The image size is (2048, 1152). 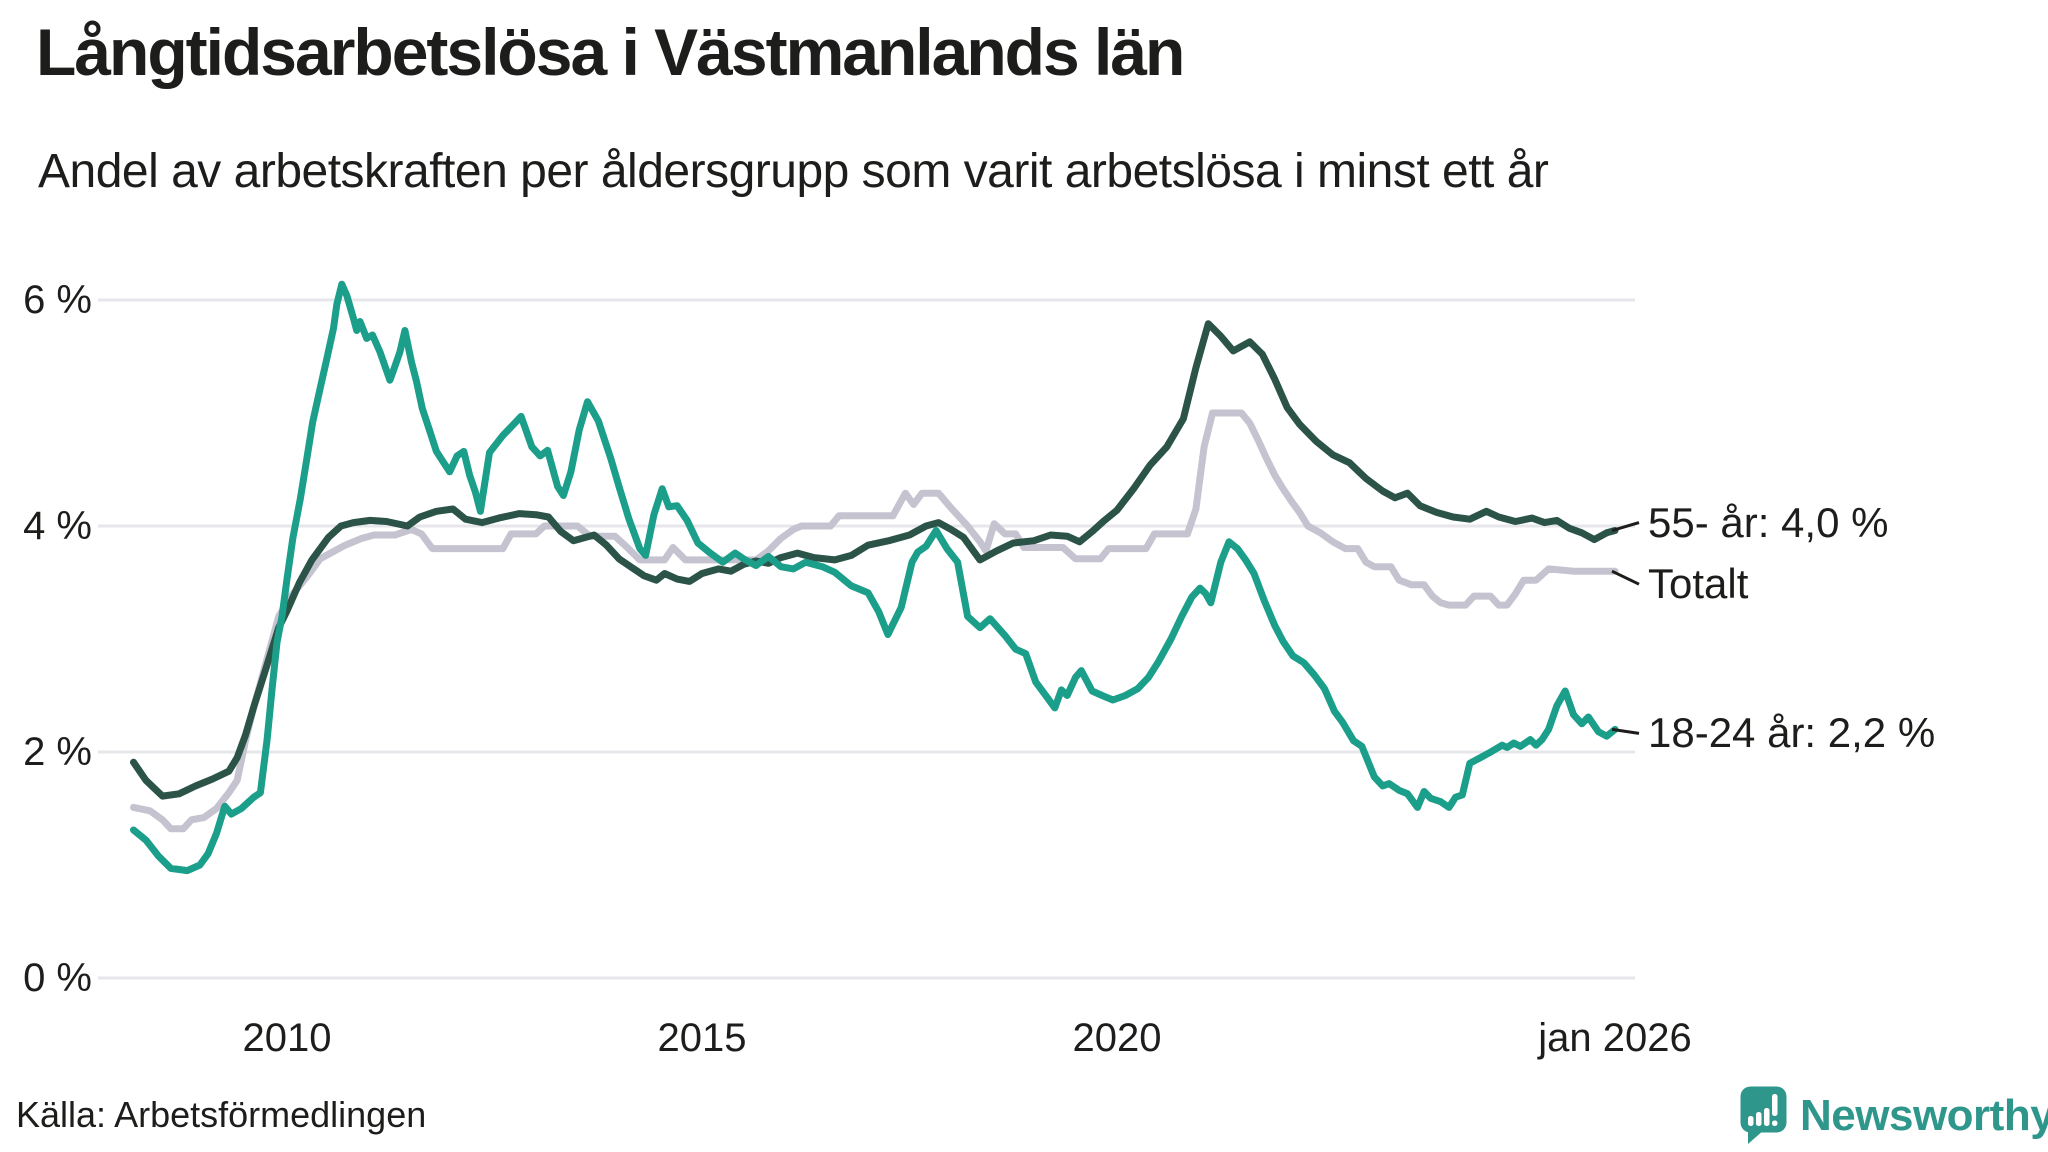 What do you see at coordinates (287, 1038) in the screenshot?
I see `x-axis-label-2010: 2010` at bounding box center [287, 1038].